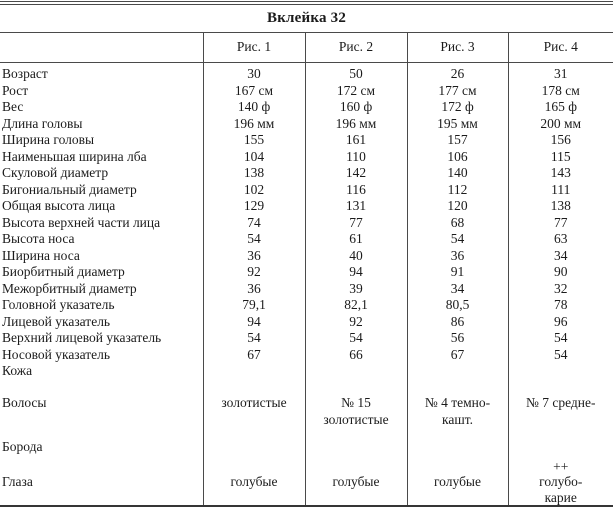  I want to click on cell-fig3: 67, so click(457, 354).